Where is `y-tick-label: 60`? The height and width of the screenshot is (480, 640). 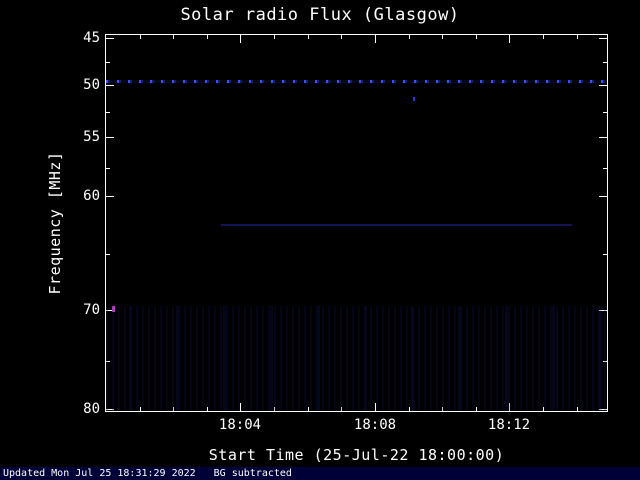
y-tick-label: 60 is located at coordinates (91, 196).